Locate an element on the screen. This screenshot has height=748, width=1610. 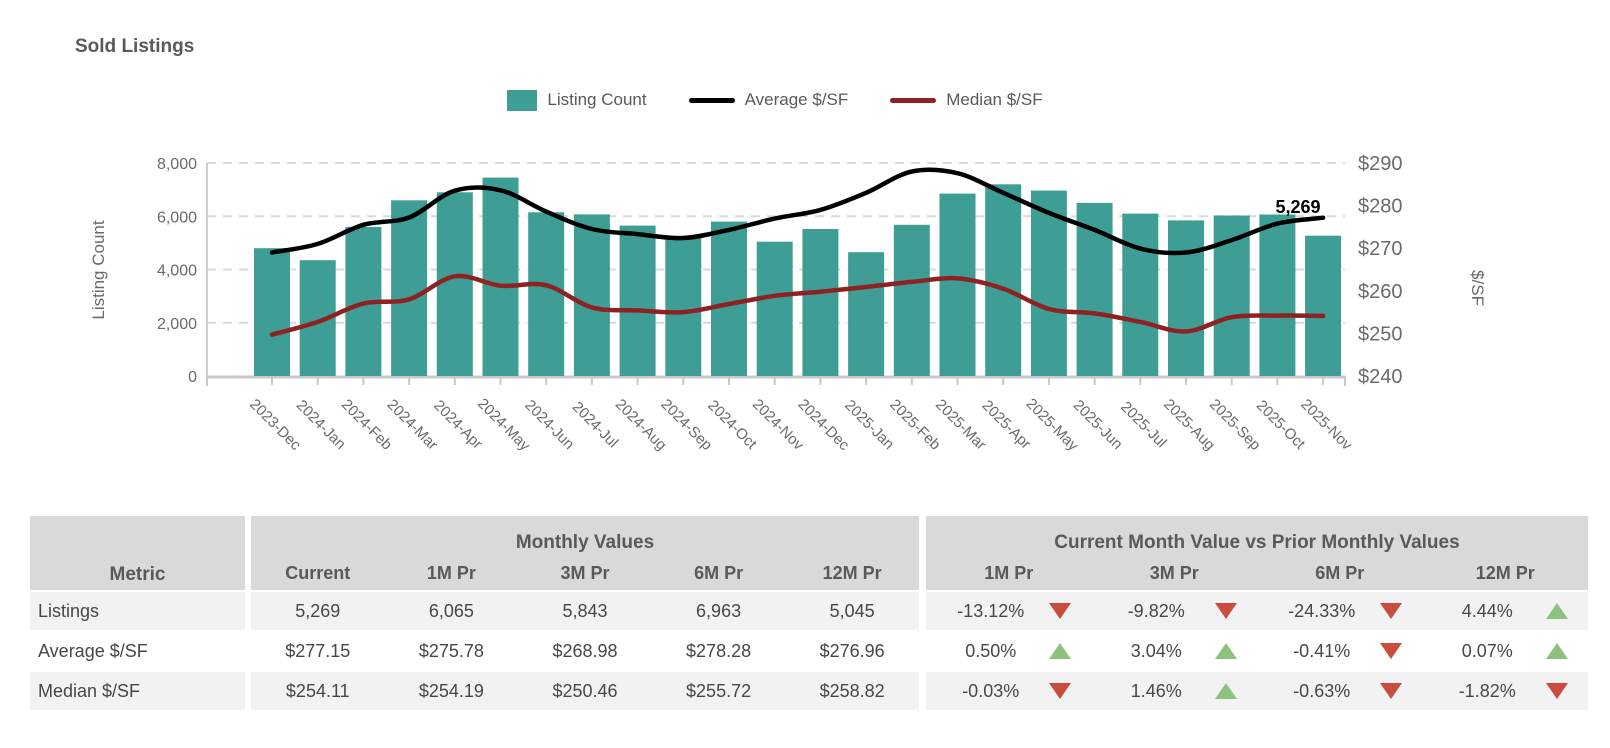
value-cell: 6,065 is located at coordinates (451, 611).